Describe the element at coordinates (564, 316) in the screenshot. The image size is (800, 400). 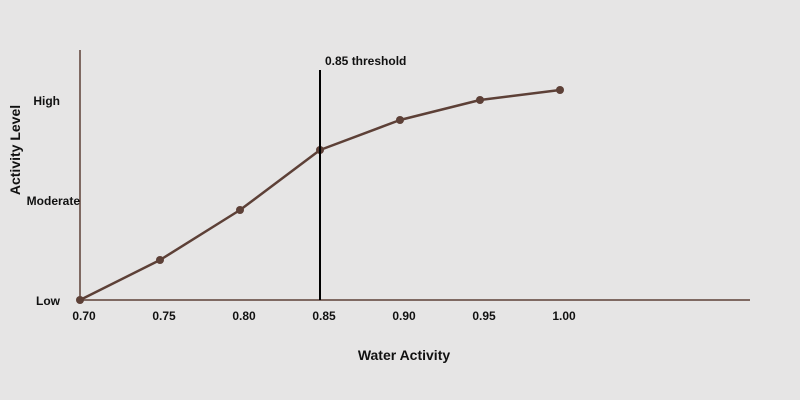
I see `x-tick-label: 1.00` at that location.